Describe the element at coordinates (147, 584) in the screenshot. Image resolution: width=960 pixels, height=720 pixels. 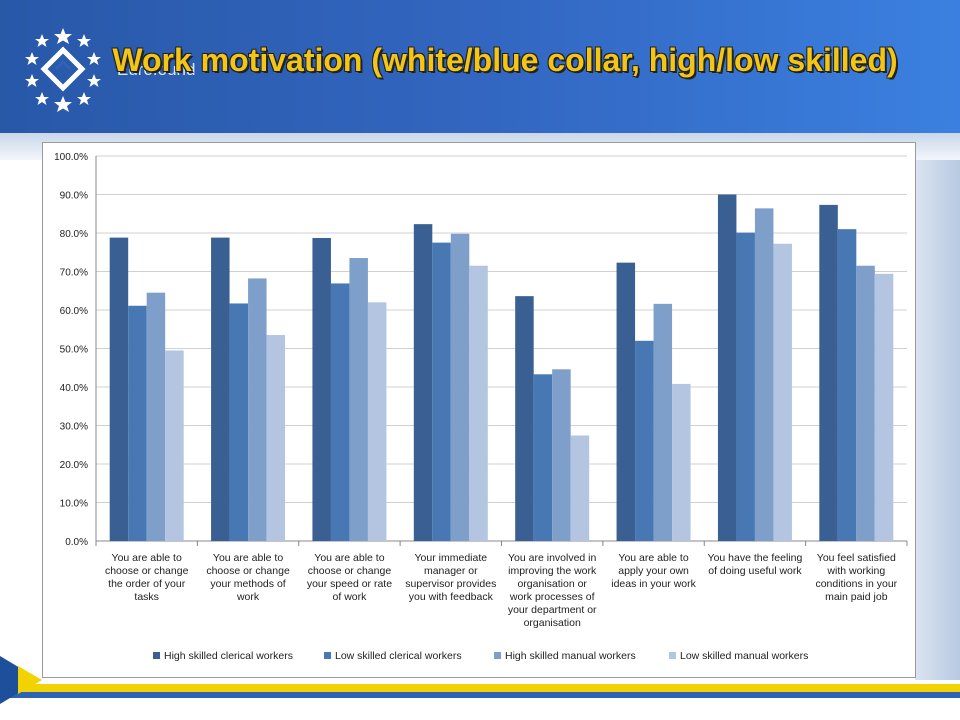
I see `x-category-label: the order of your` at that location.